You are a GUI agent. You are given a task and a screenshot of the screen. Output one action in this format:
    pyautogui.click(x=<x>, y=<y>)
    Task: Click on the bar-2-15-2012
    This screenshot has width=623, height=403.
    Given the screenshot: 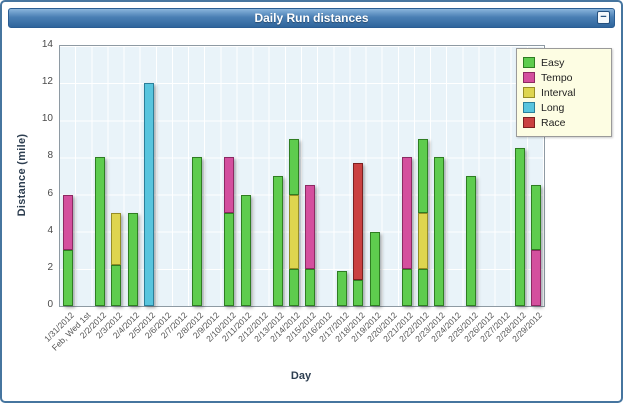 What is the action you would take?
    pyautogui.click(x=310, y=245)
    